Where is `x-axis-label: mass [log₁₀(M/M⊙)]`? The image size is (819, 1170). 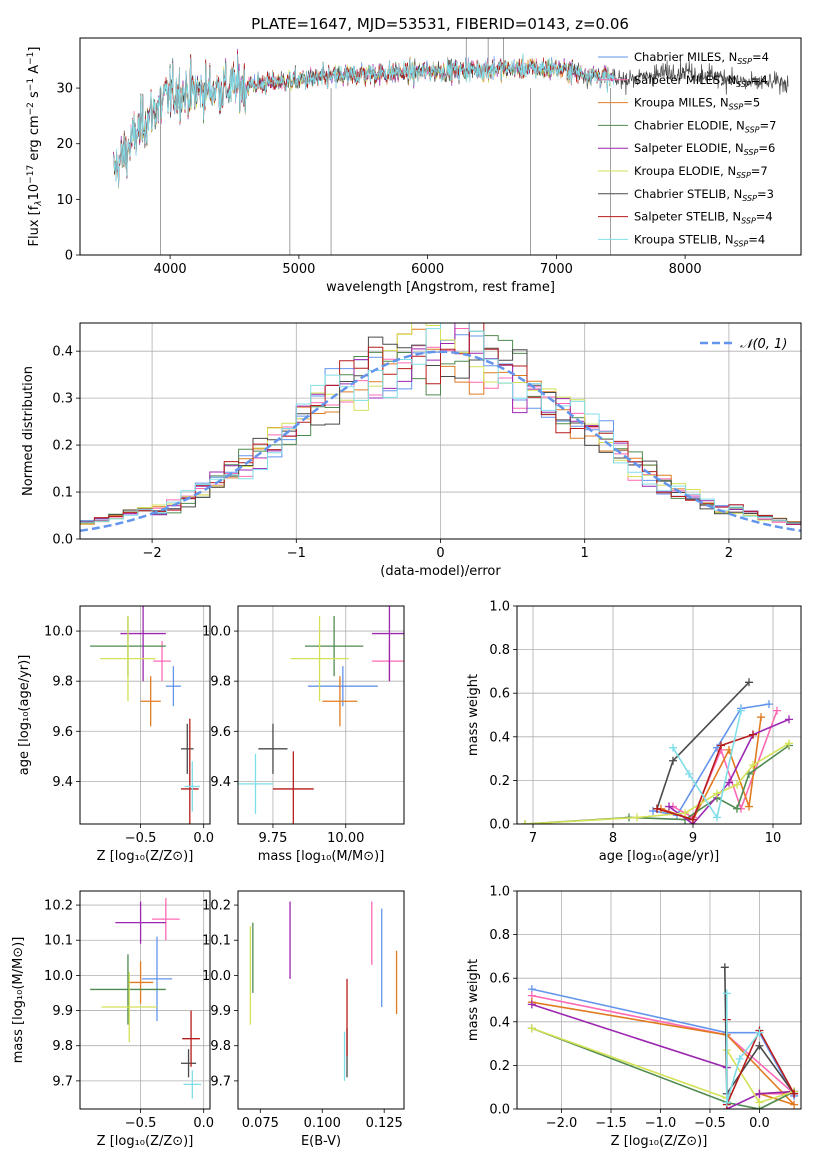 x-axis-label: mass [log₁₀(M/M⊙)] is located at coordinates (321, 856).